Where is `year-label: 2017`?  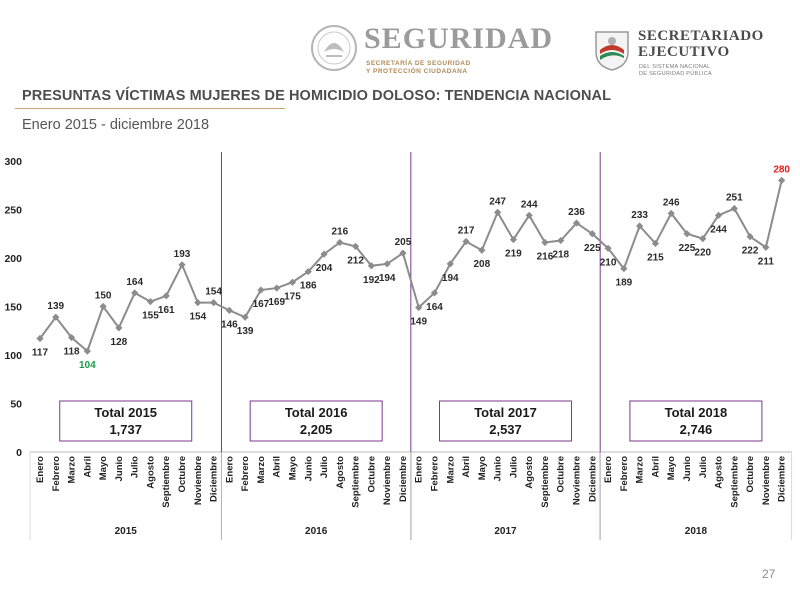 year-label: 2017 is located at coordinates (505, 531).